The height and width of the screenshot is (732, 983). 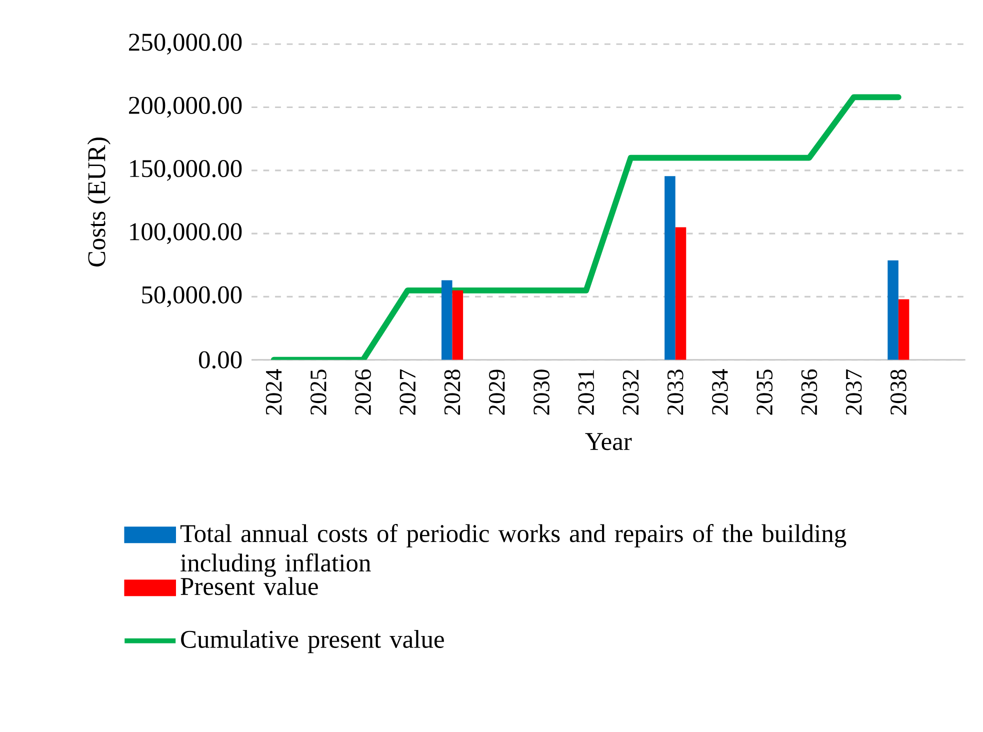 What do you see at coordinates (720, 391) in the screenshot?
I see `x-tick-label: 2034` at bounding box center [720, 391].